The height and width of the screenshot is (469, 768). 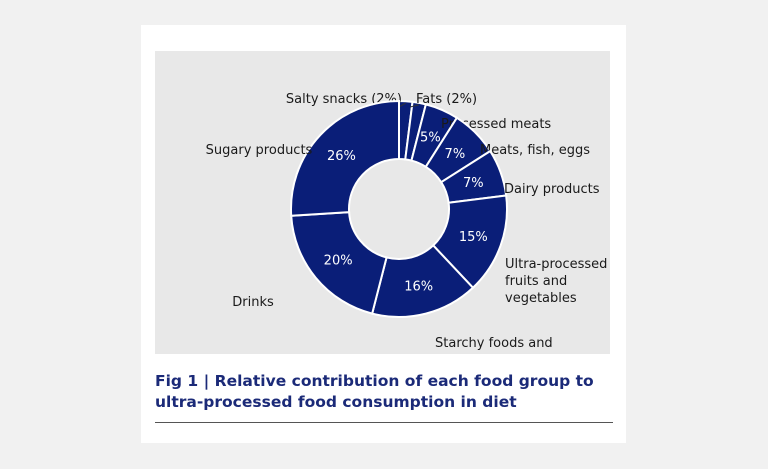 I want to click on slice-category-label: Meats, fish, eggs, so click(x=535, y=150).